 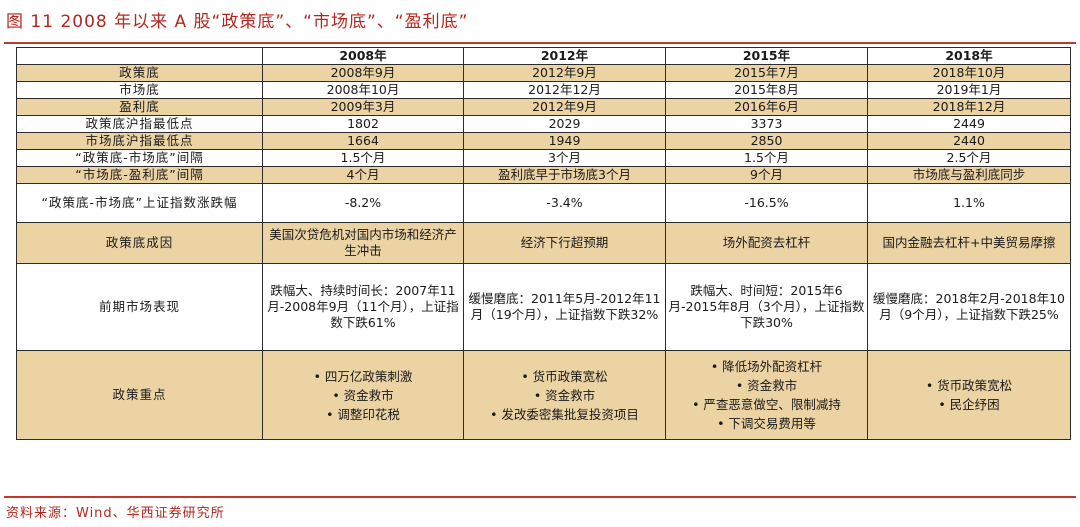 I want to click on header-cell, so click(x=139, y=56).